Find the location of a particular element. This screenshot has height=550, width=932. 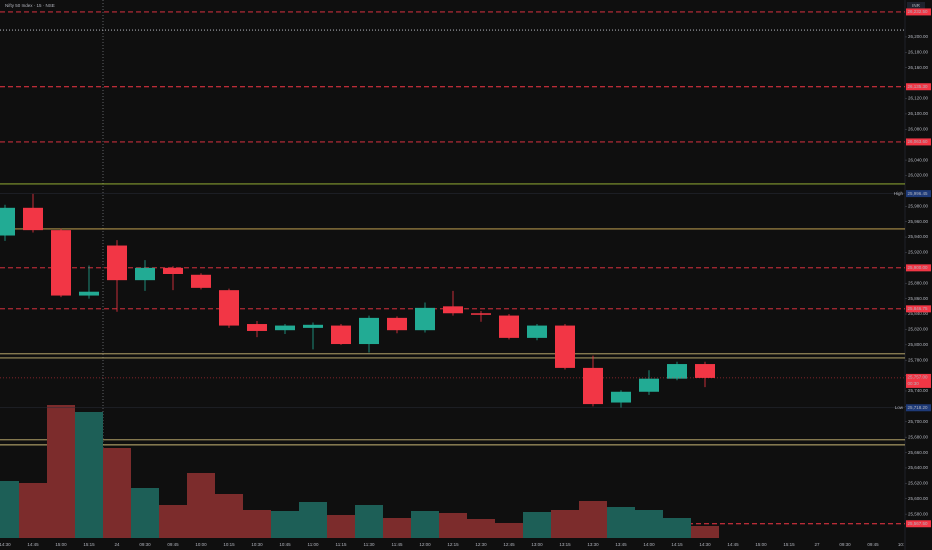

level-label: 25,567.50 is located at coordinates (918, 523).